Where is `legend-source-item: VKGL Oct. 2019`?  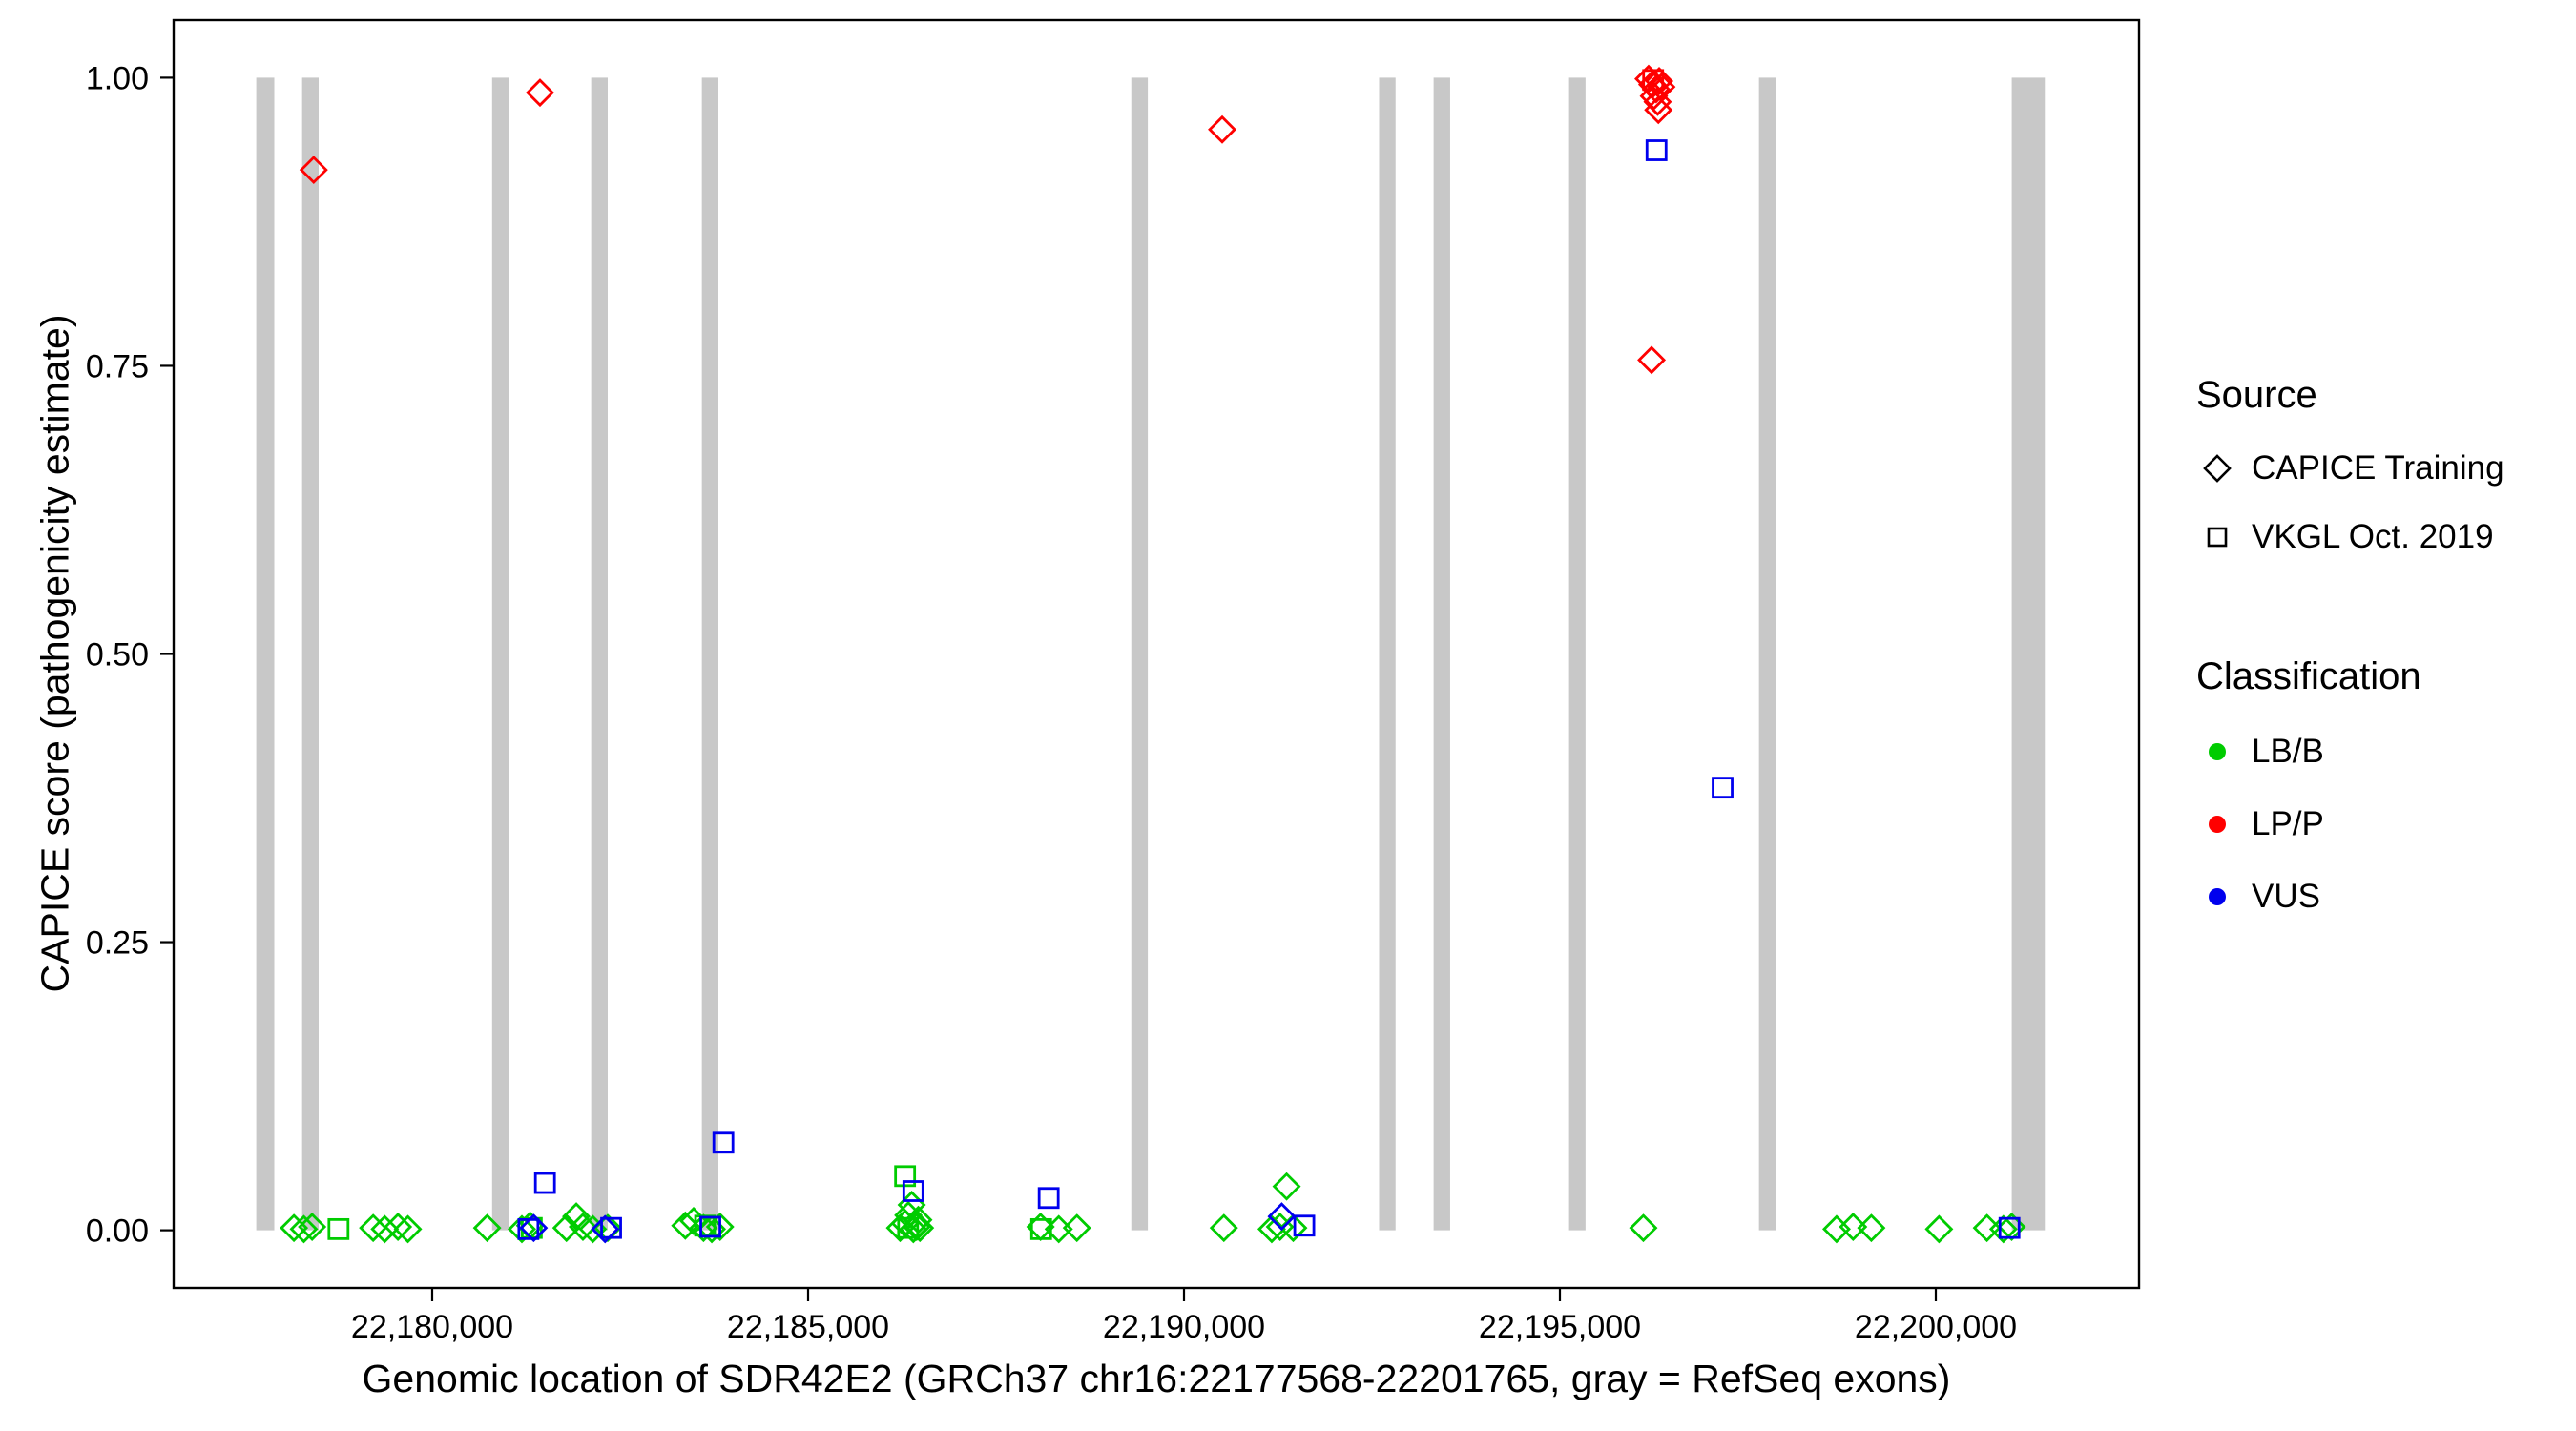
legend-source-item: VKGL Oct. 2019 is located at coordinates (2382, 537).